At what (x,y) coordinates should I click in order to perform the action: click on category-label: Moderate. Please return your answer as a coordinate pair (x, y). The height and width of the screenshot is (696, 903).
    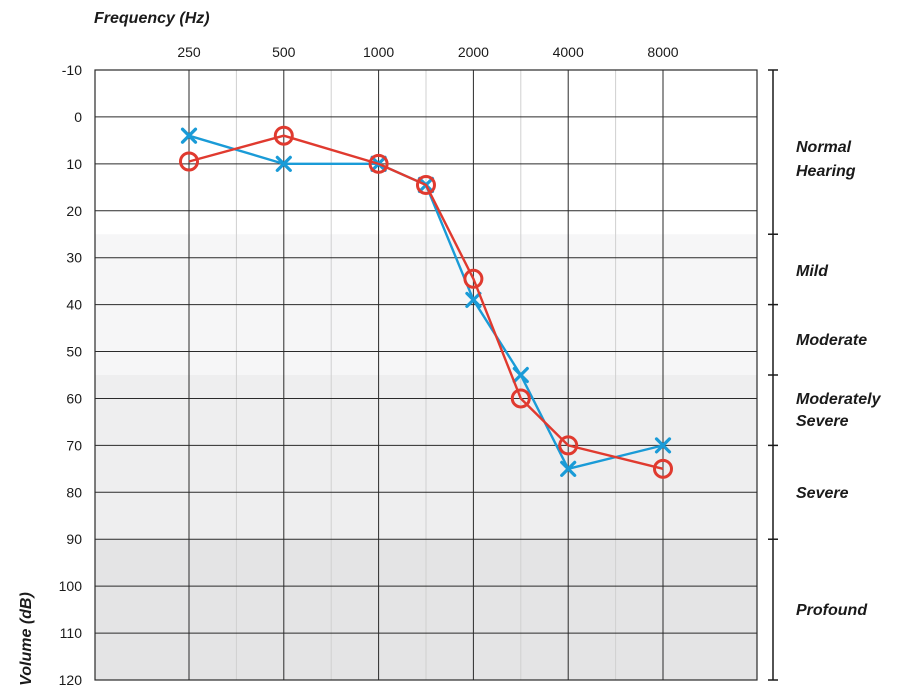
    Looking at the image, I should click on (831, 340).